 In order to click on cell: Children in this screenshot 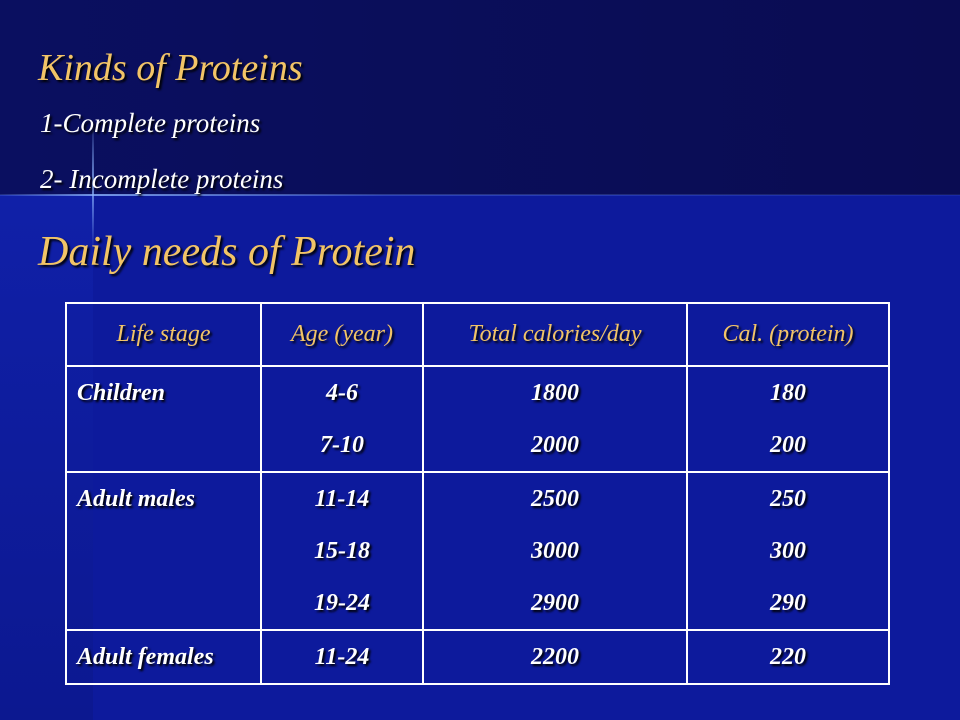, I will do `click(163, 419)`.